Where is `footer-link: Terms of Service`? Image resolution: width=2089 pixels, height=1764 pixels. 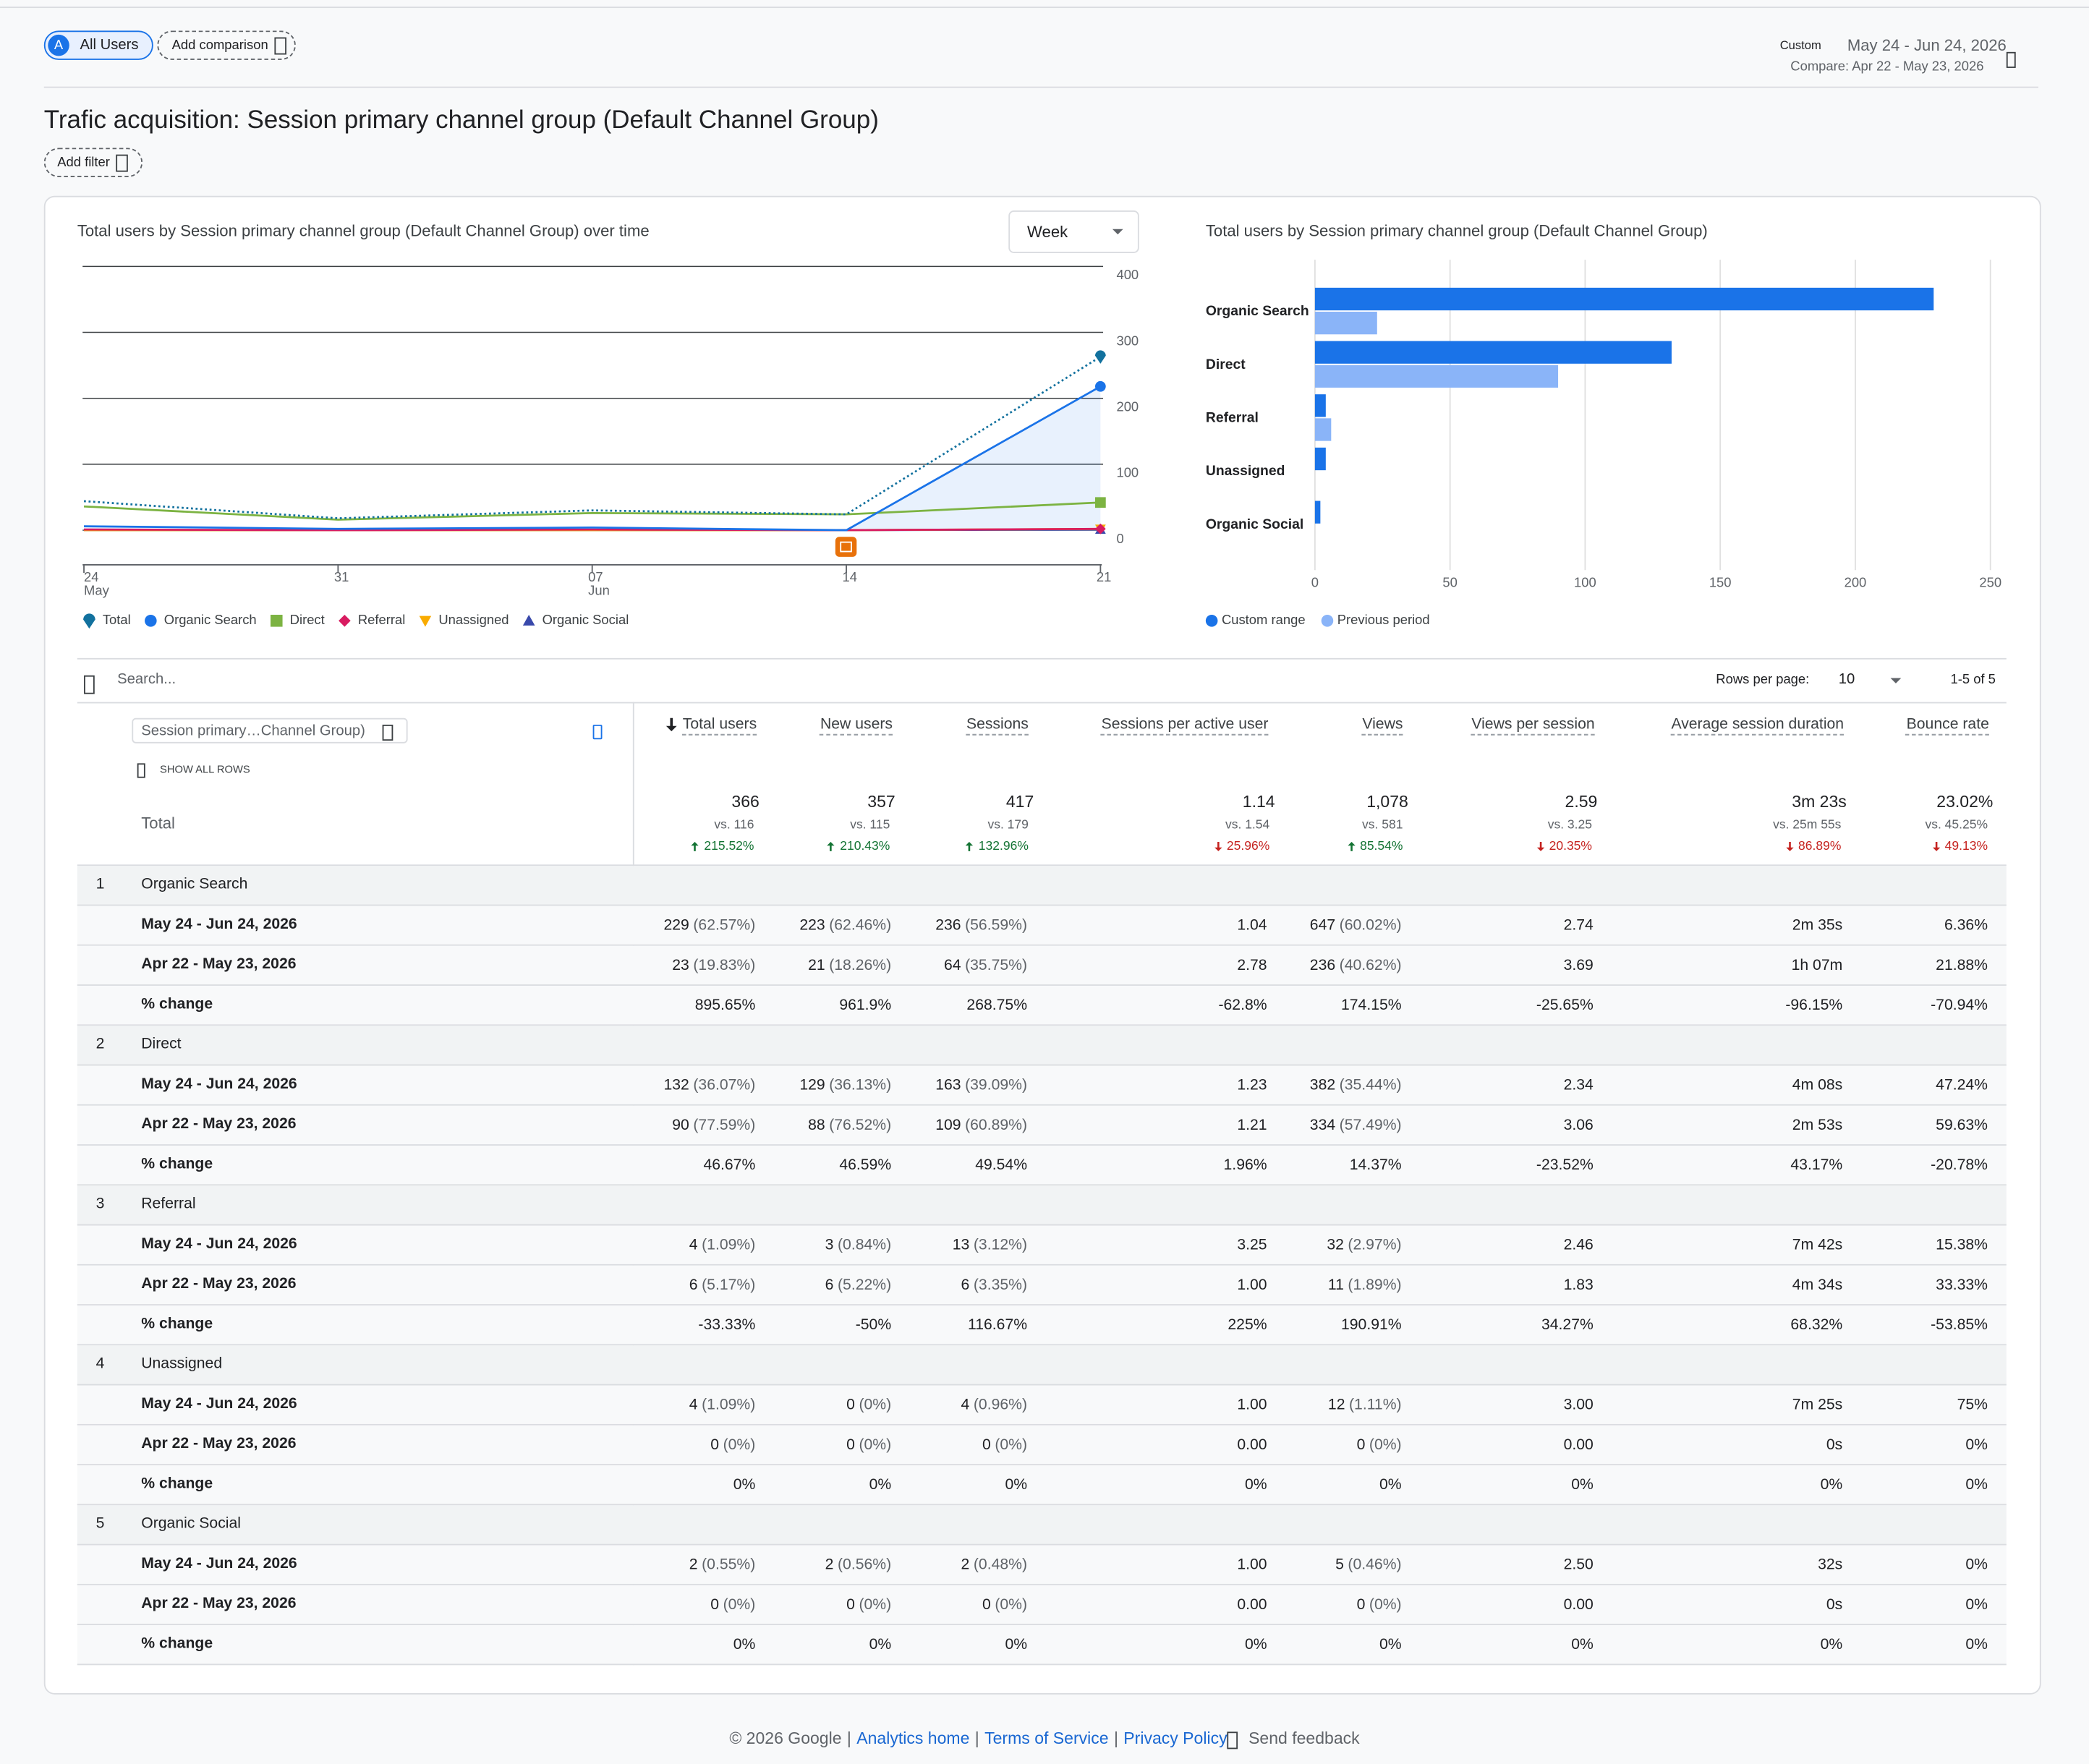 footer-link: Terms of Service is located at coordinates (1046, 1738).